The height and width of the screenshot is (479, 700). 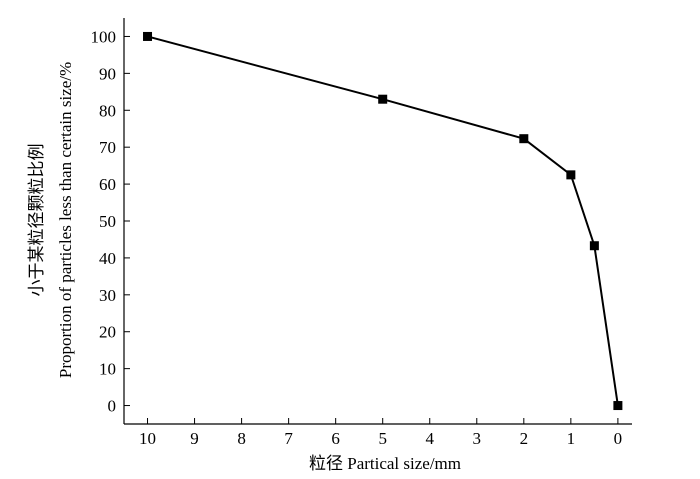 I want to click on x-tick-label: 2, so click(x=524, y=438).